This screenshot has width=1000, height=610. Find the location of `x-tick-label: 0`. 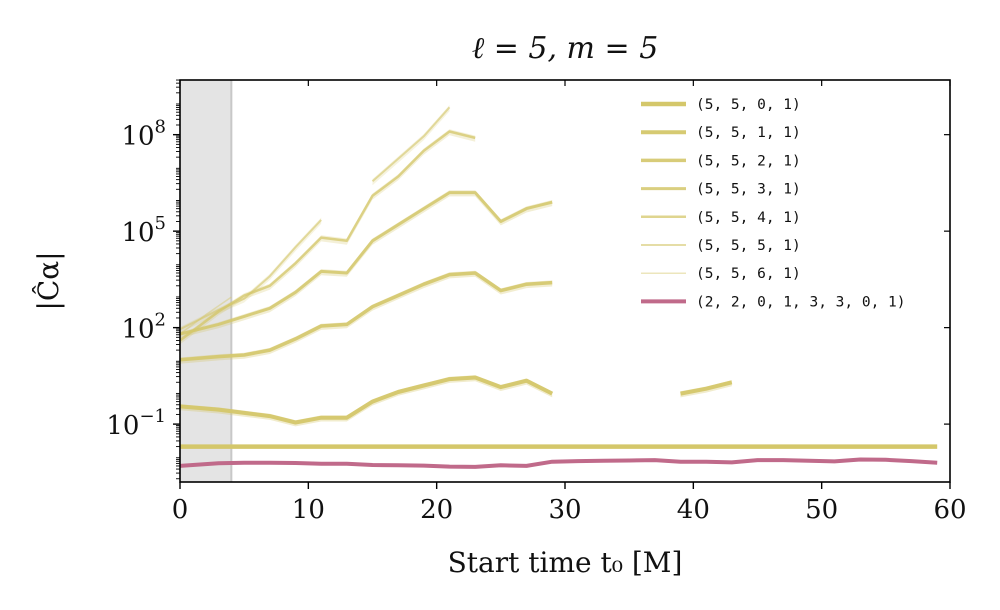

x-tick-label: 0 is located at coordinates (180, 510).